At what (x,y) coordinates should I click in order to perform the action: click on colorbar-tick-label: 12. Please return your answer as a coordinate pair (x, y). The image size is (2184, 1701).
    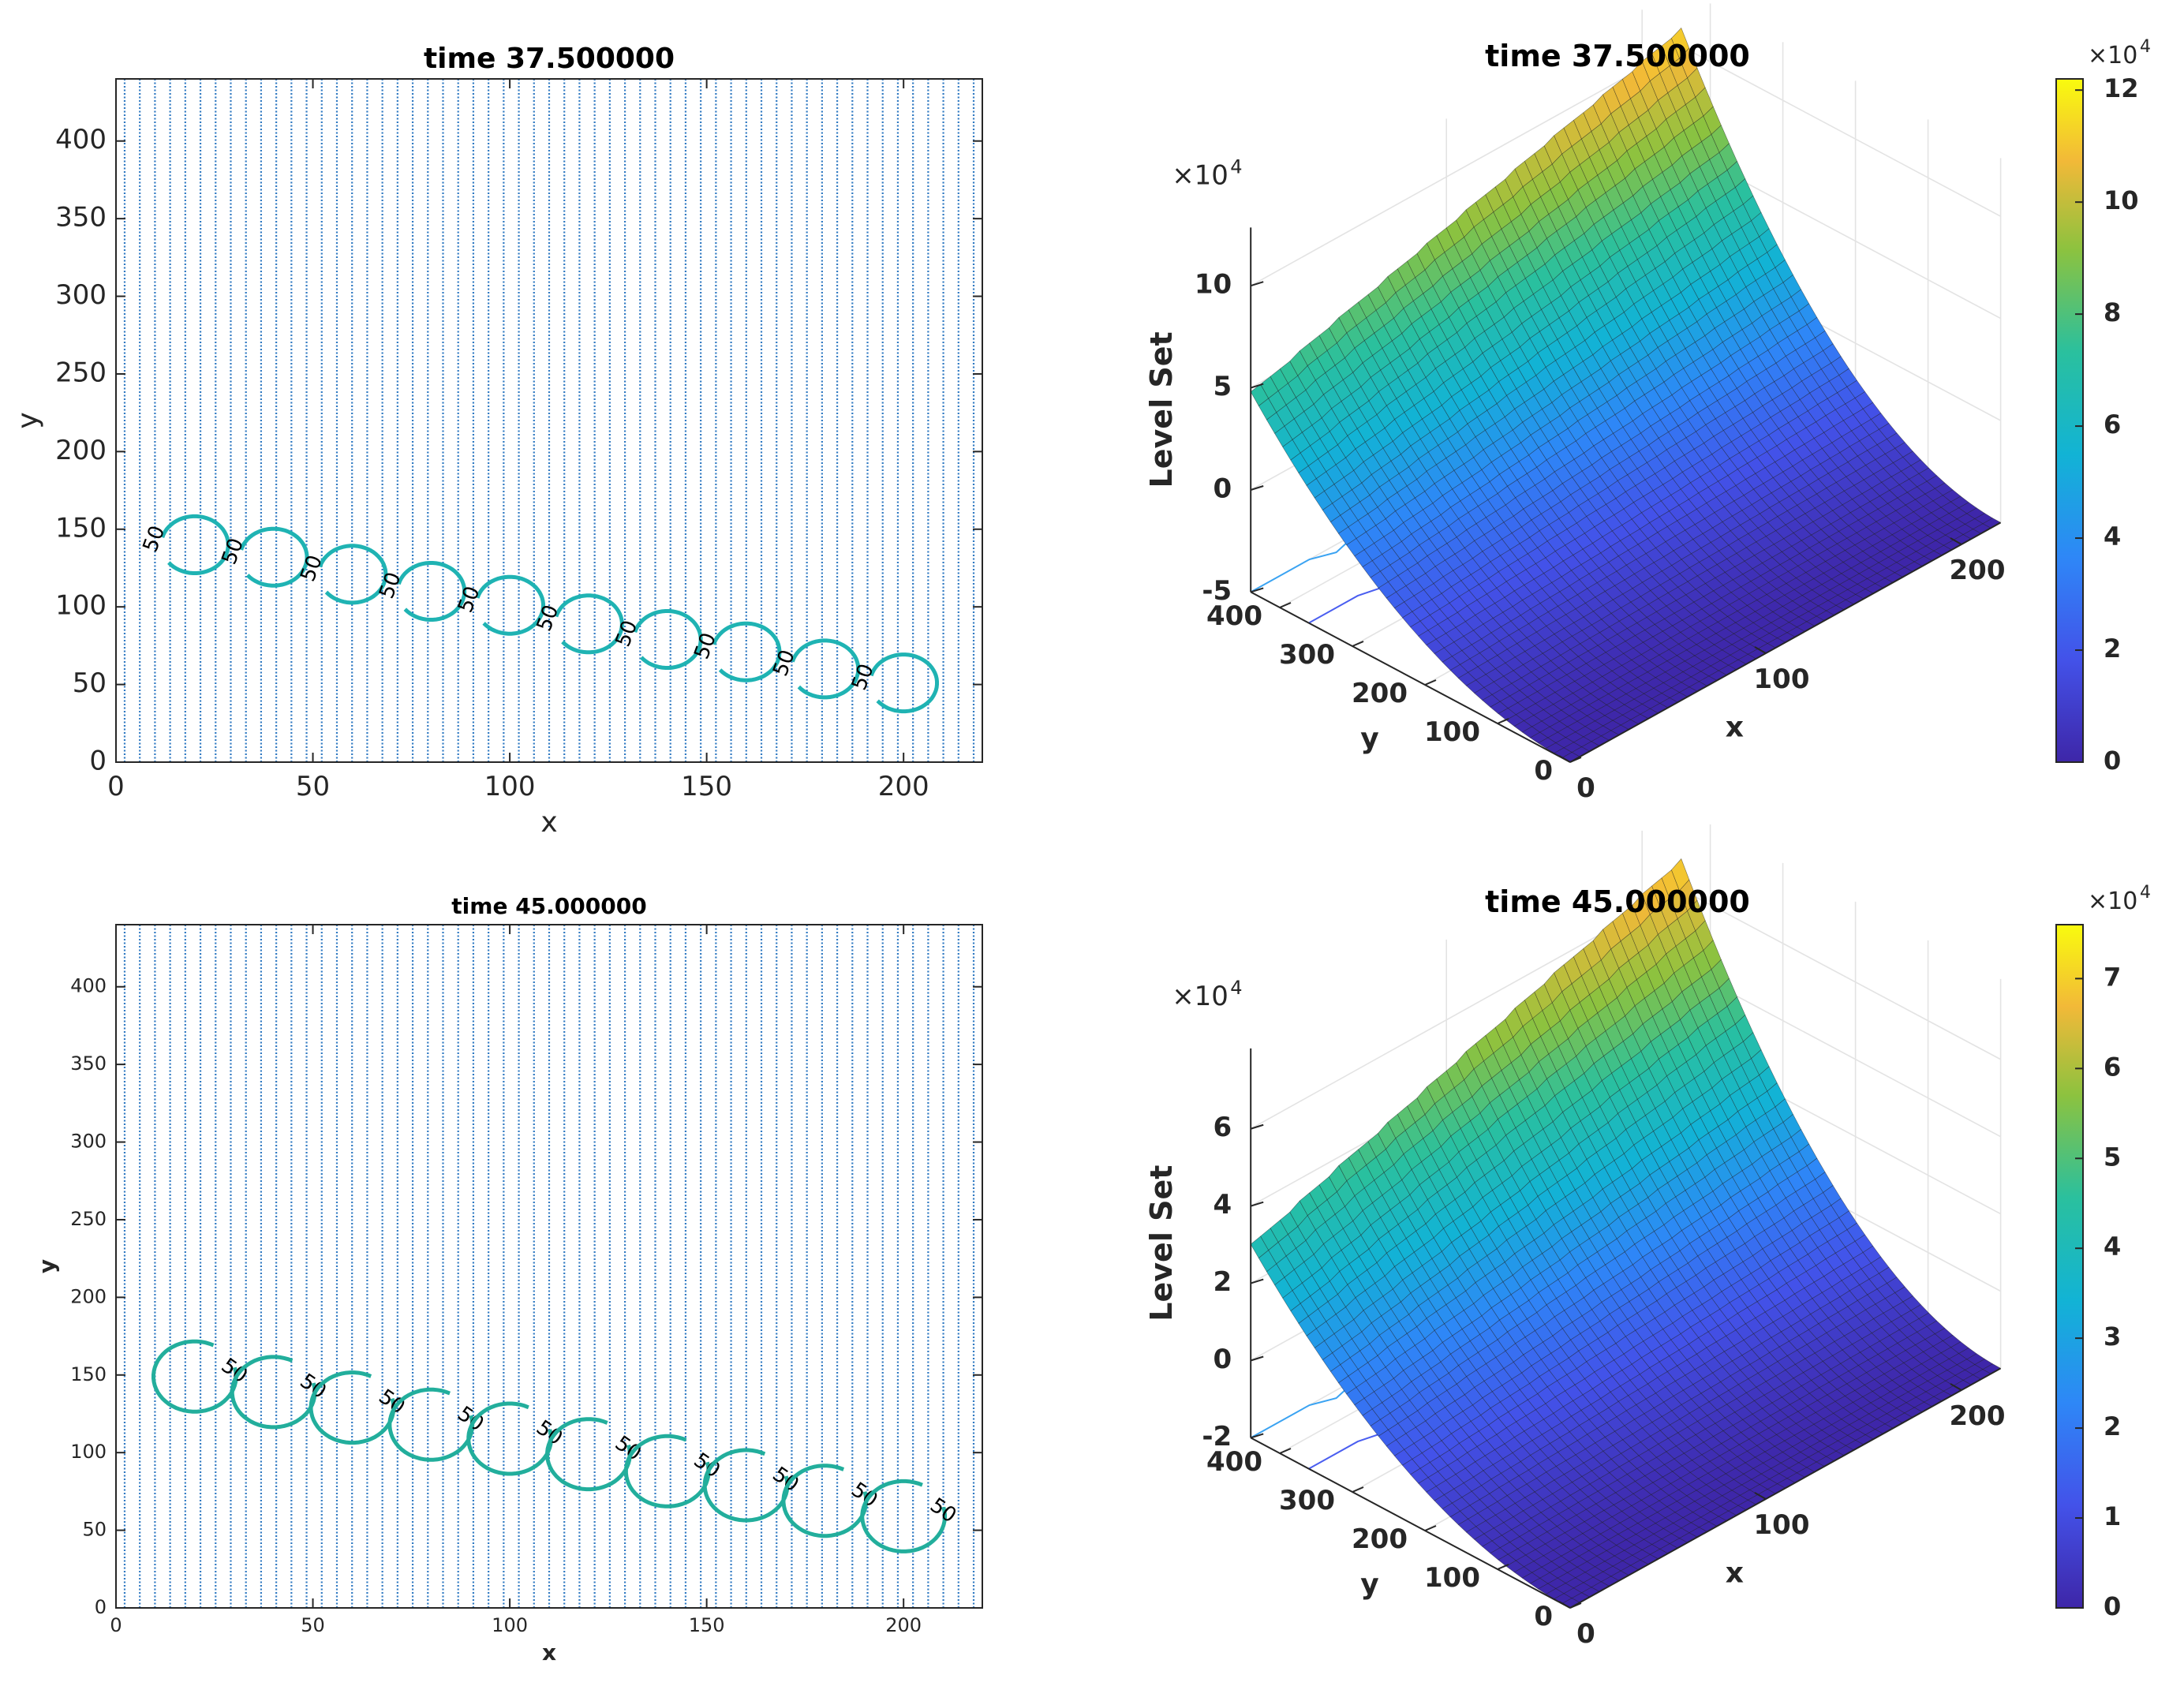
    Looking at the image, I should click on (2121, 88).